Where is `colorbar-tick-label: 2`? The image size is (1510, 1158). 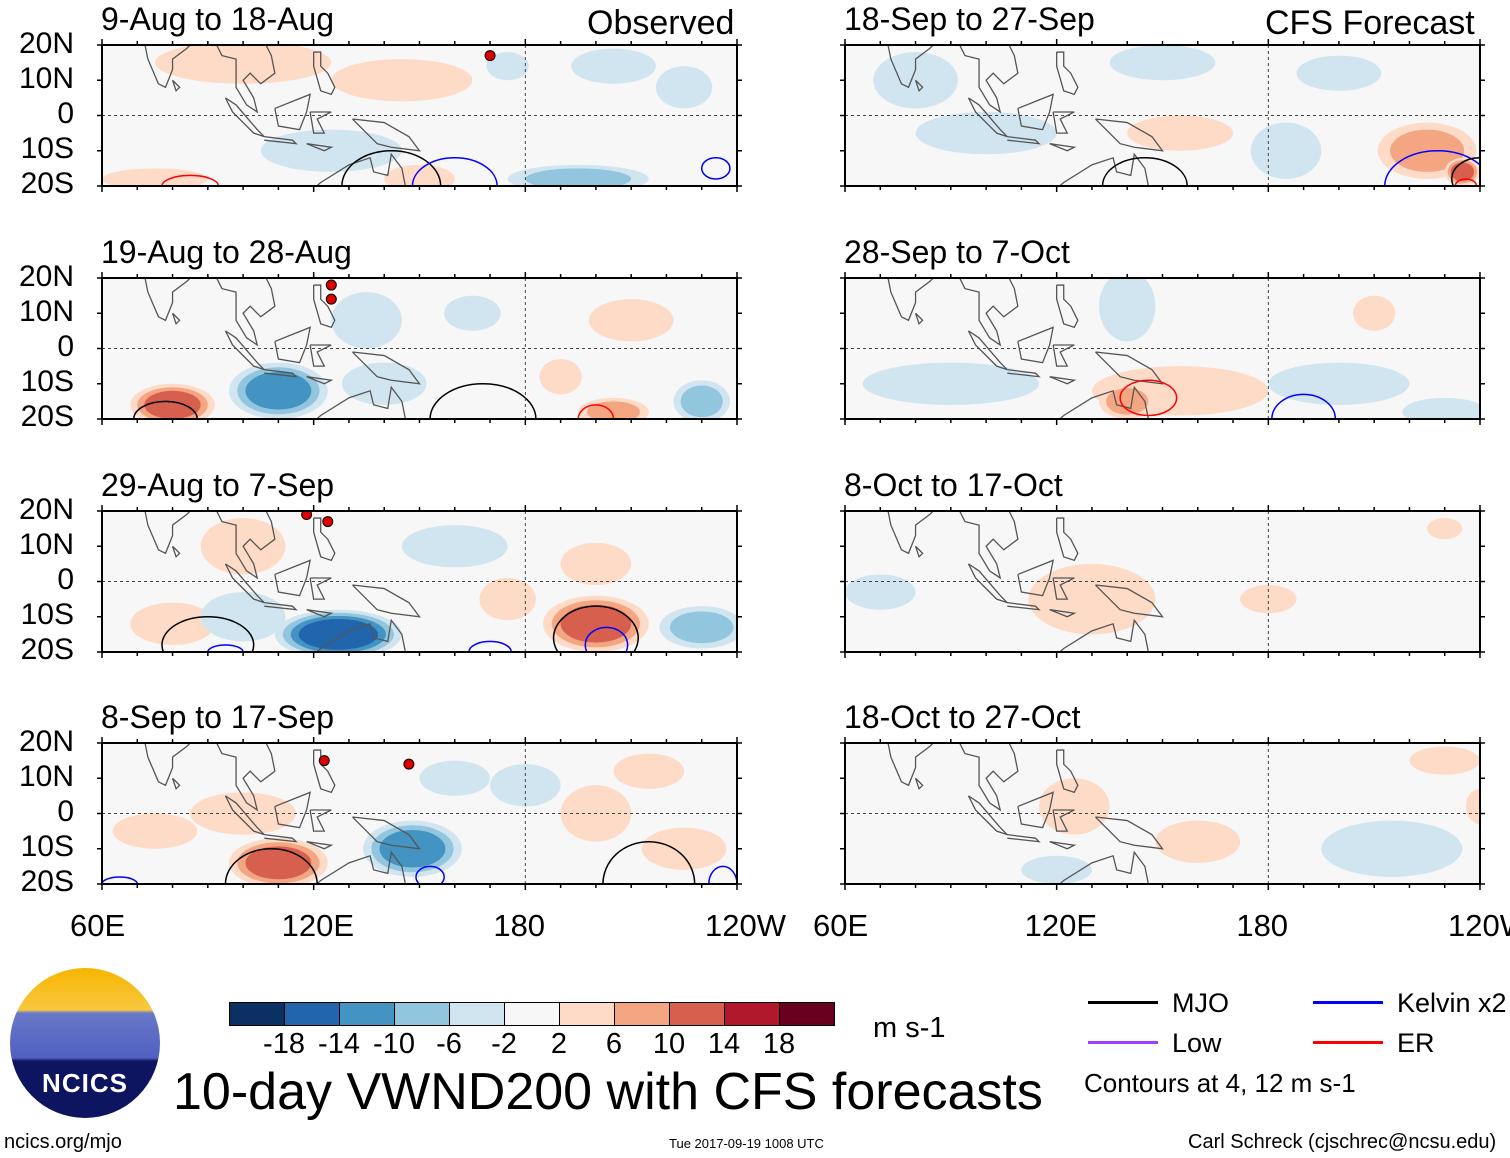 colorbar-tick-label: 2 is located at coordinates (559, 1044).